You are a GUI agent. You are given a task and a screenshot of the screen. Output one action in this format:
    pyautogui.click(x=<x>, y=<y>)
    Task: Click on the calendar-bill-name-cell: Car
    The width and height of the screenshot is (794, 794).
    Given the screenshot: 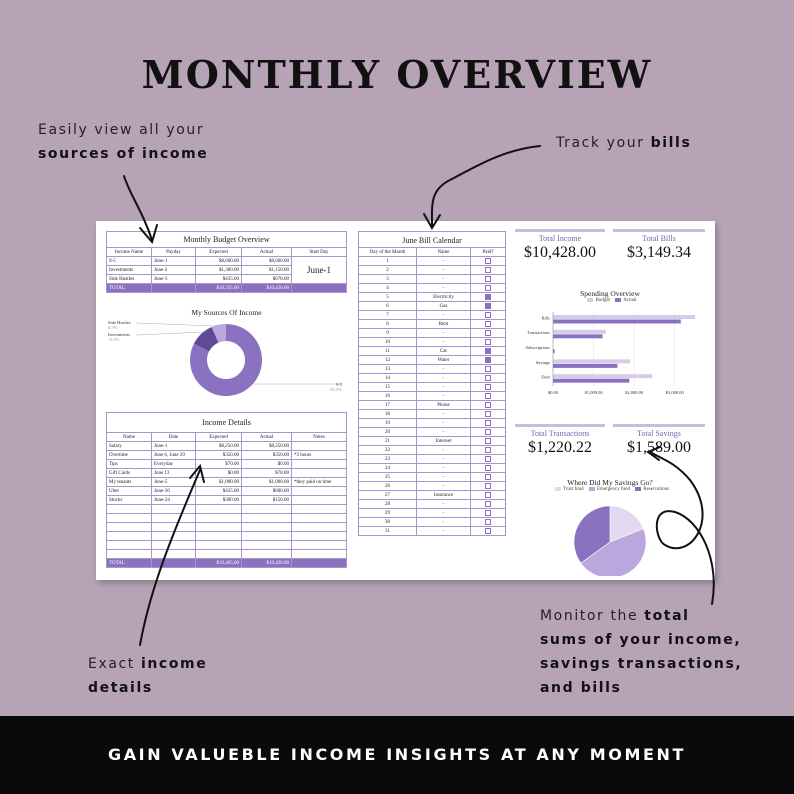 What is the action you would take?
    pyautogui.click(x=443, y=351)
    